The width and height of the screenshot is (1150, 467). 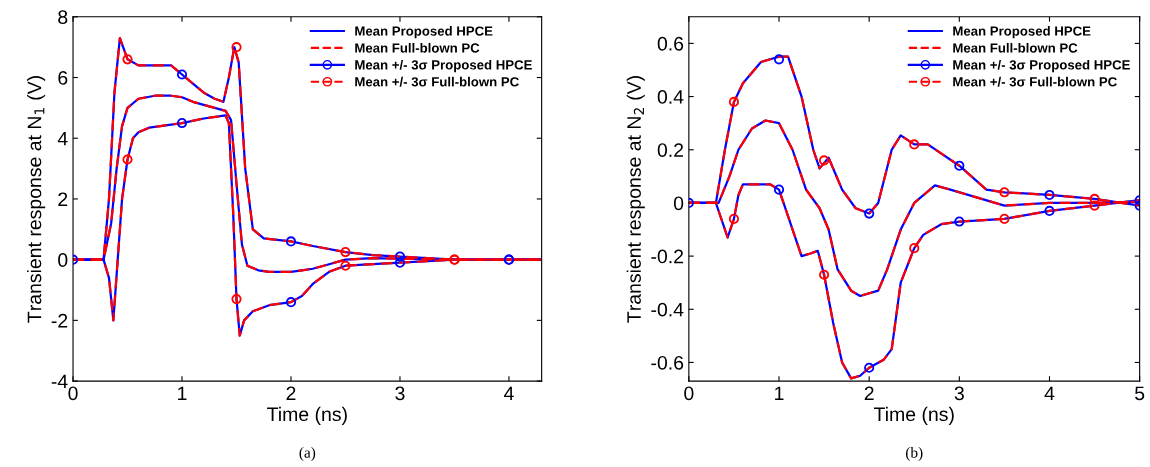 I want to click on y-tick-label: -0.6, so click(x=667, y=362).